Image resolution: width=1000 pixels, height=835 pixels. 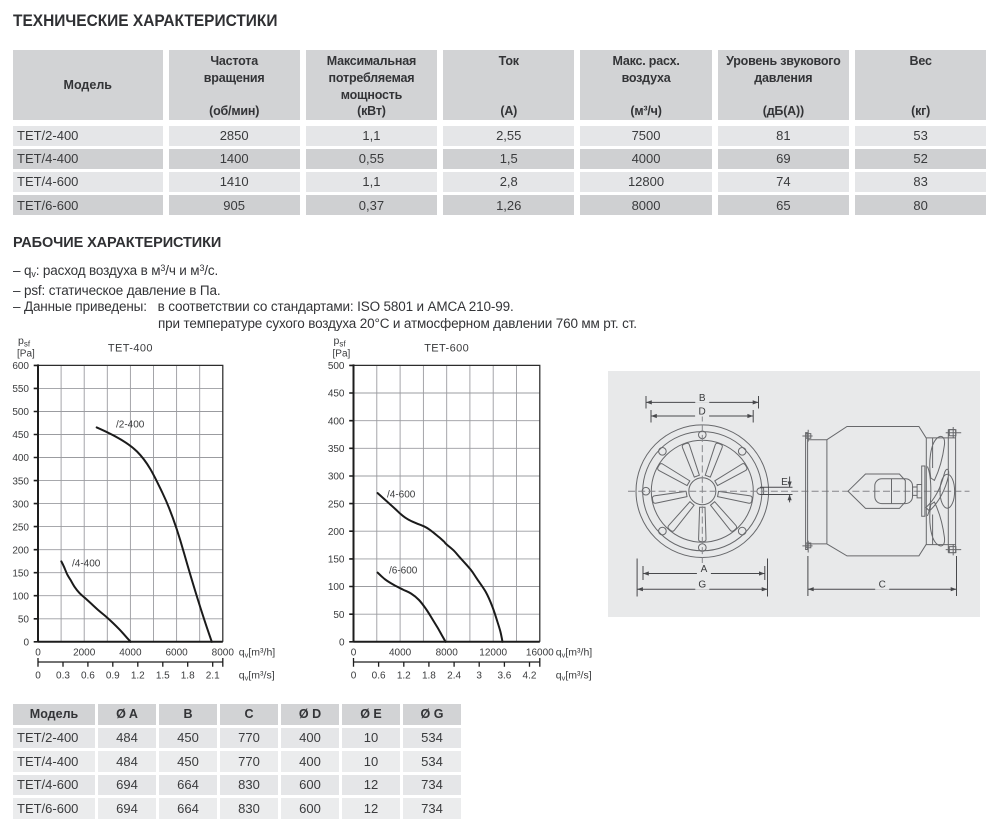 What do you see at coordinates (702, 398) in the screenshot?
I see `svg-text: B` at bounding box center [702, 398].